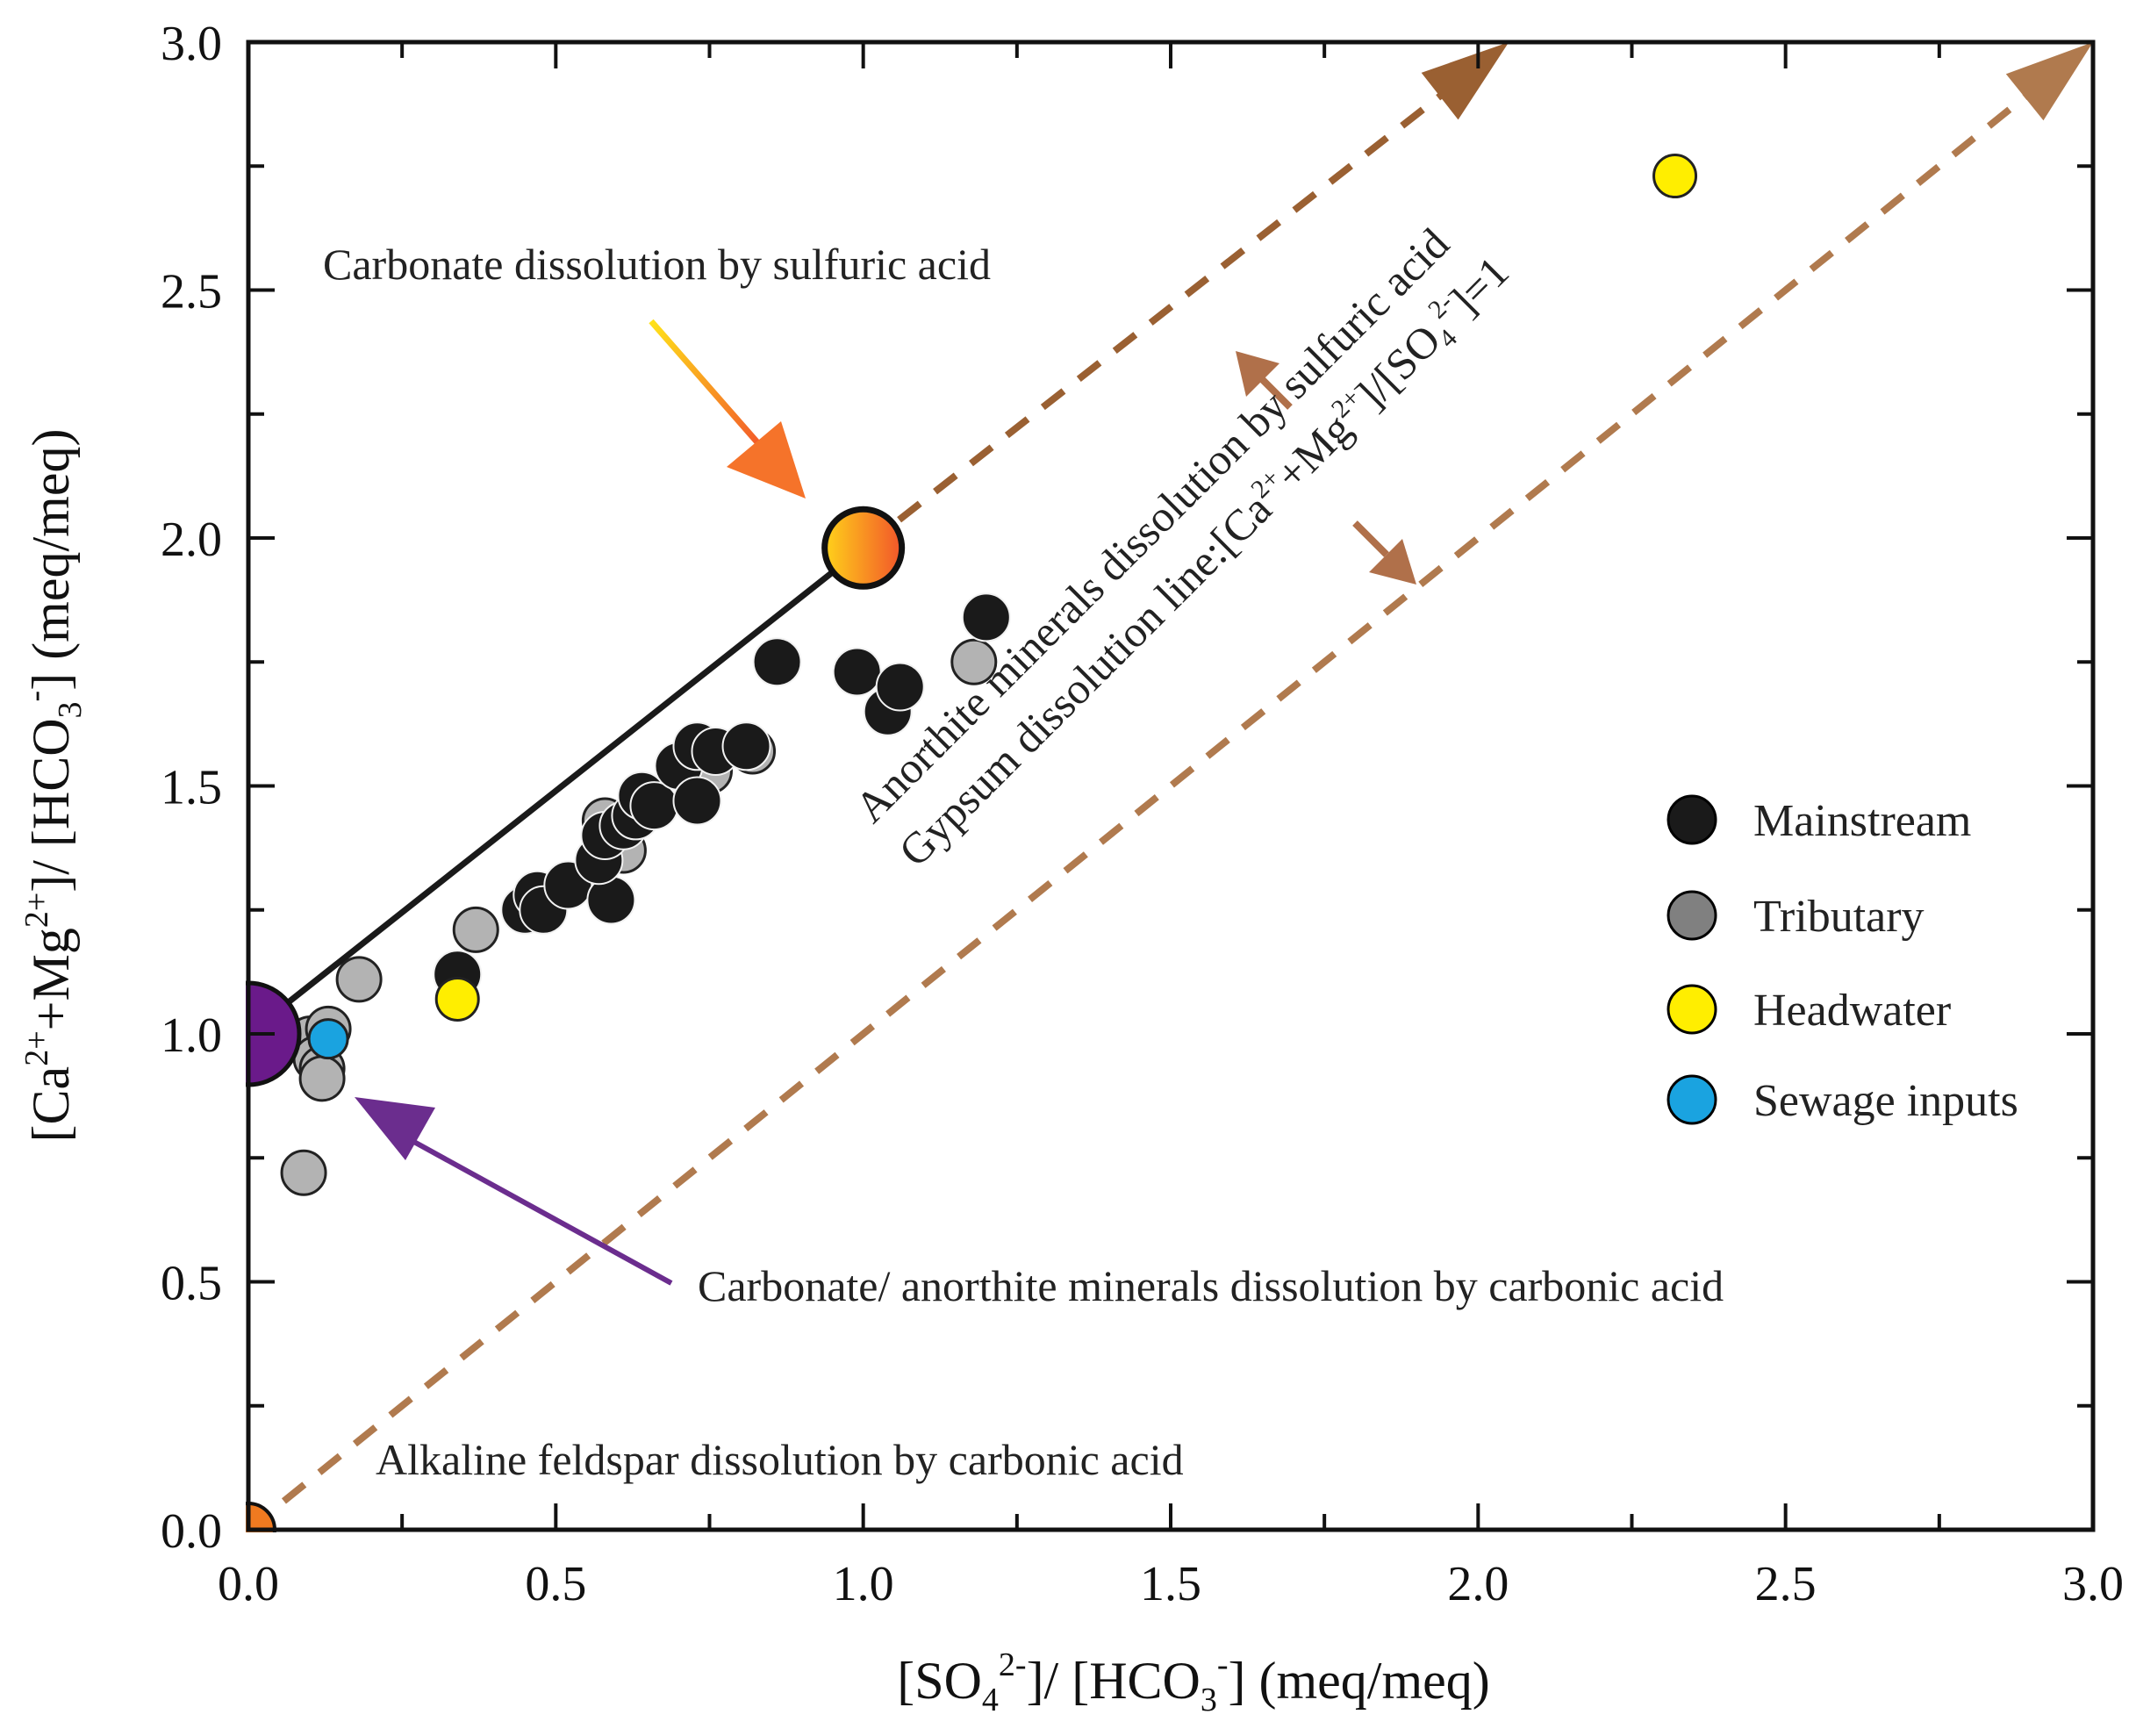 The height and width of the screenshot is (1736, 2136). I want to click on x-title-post: ]/ [HCO, so click(1114, 1681).